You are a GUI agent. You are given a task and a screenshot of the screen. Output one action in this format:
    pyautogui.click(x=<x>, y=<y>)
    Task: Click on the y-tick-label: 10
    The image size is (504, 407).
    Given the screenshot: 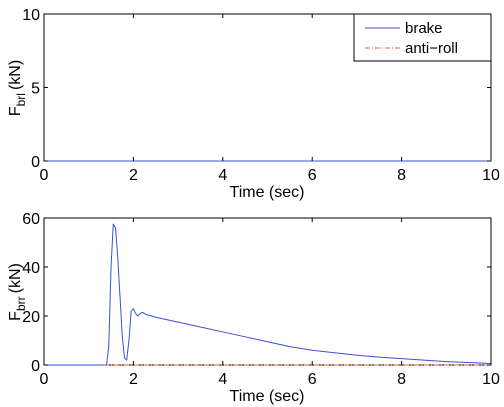 What is the action you would take?
    pyautogui.click(x=31, y=15)
    